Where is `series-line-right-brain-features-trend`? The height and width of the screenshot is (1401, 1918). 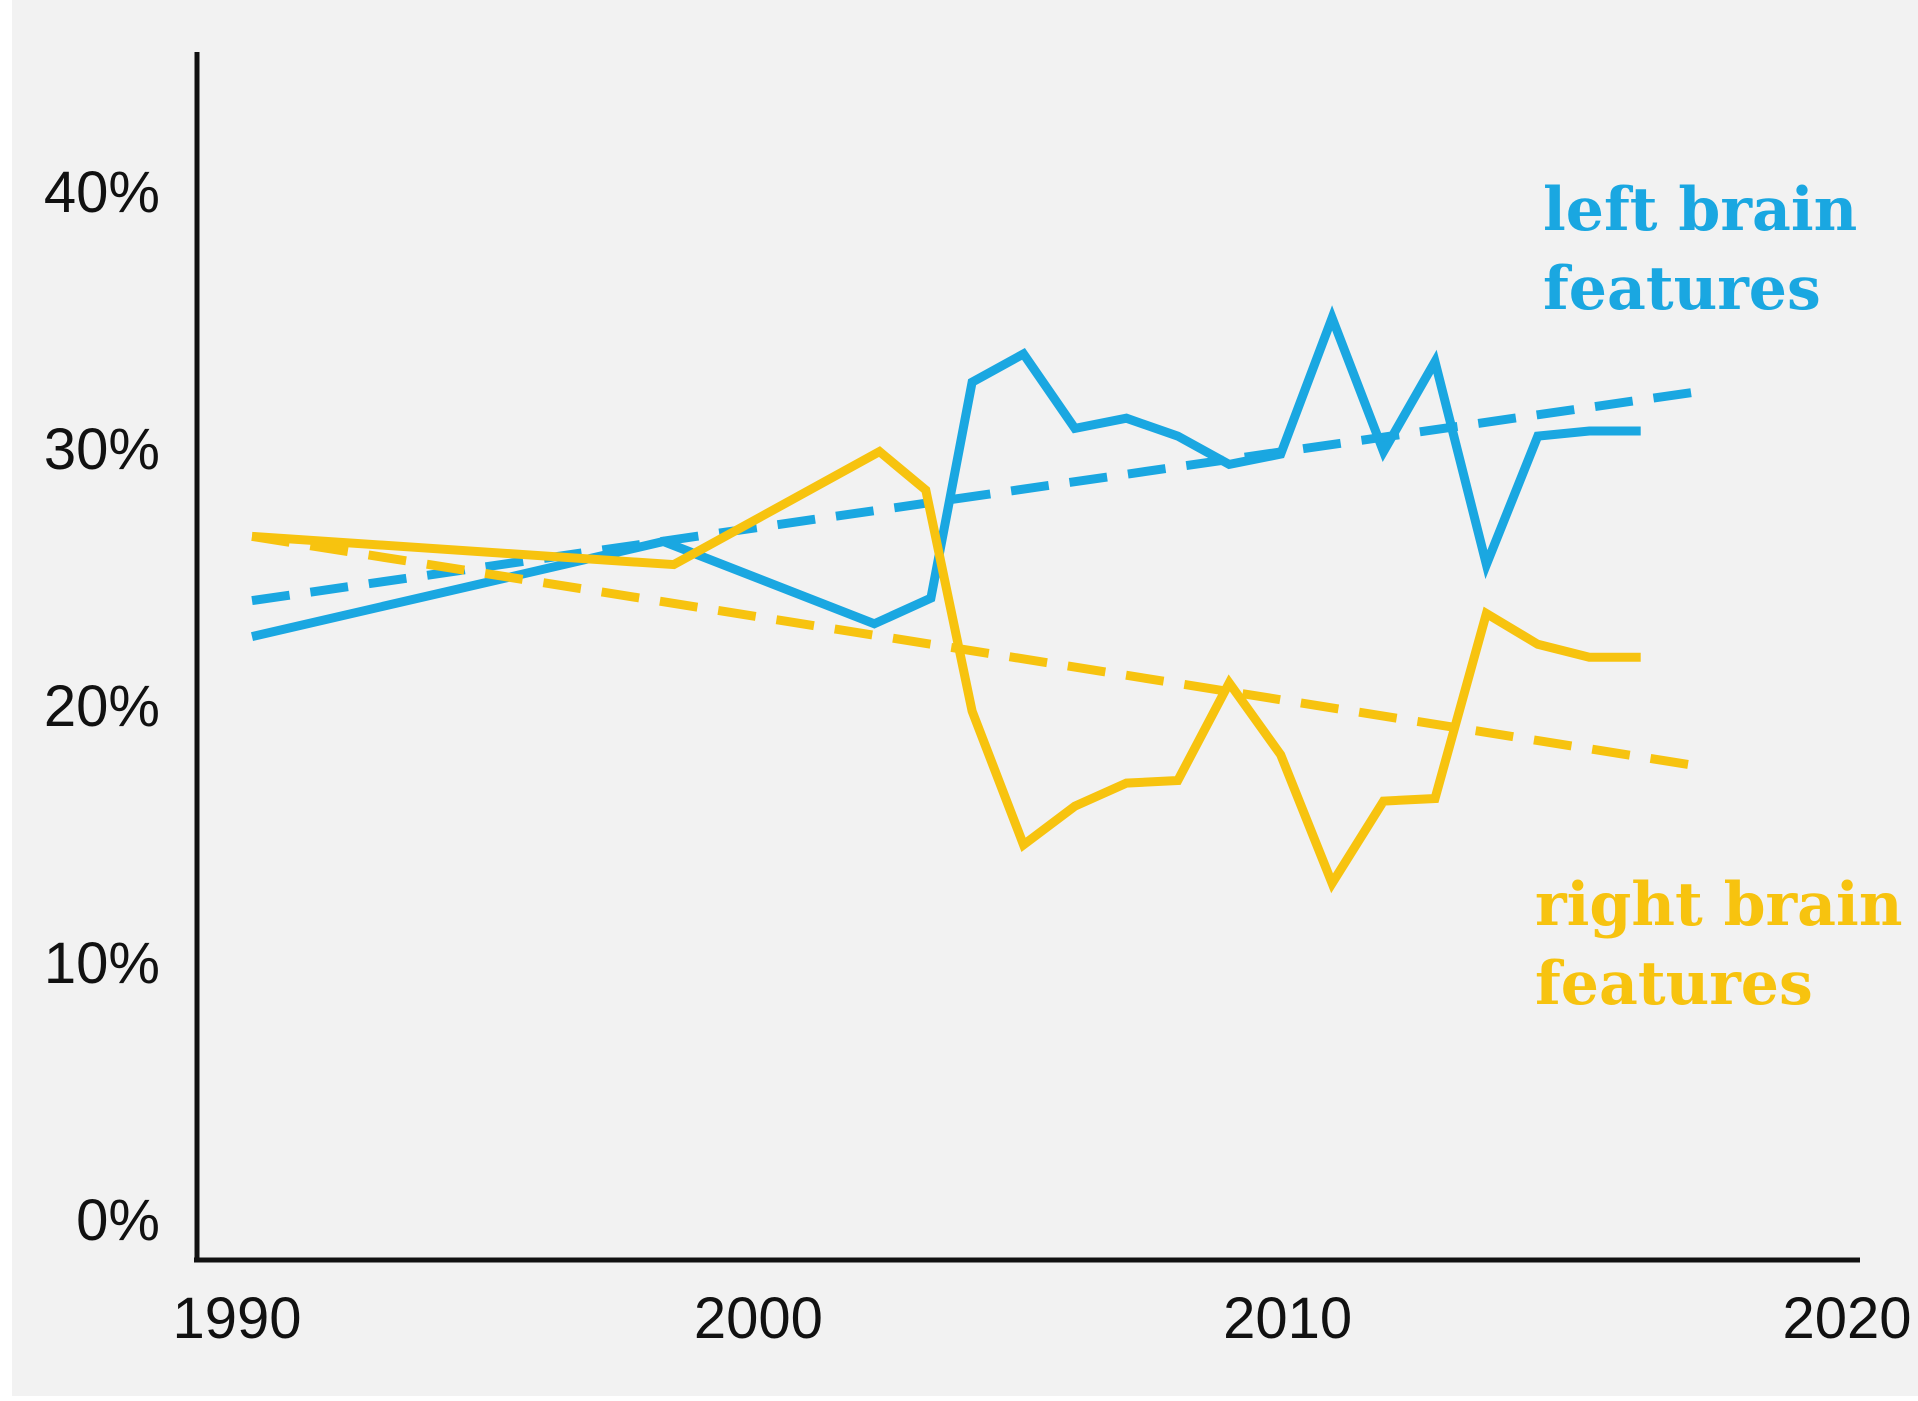 series-line-right-brain-features-trend is located at coordinates (972, 650).